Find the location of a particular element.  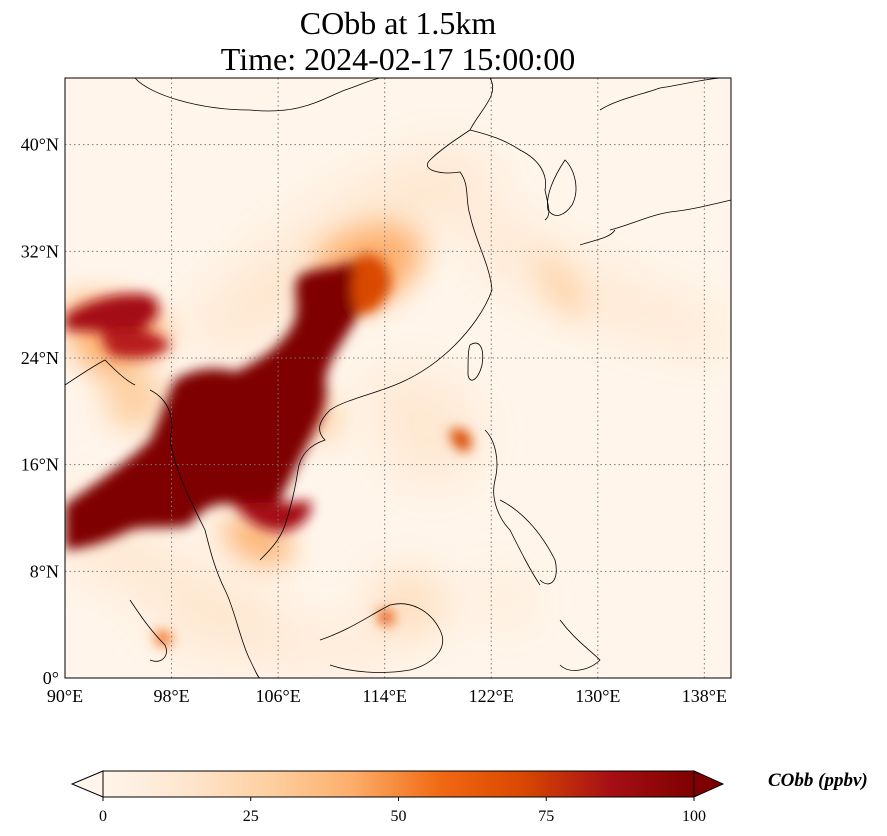

colorbar-extend-min is located at coordinates (87, 784).